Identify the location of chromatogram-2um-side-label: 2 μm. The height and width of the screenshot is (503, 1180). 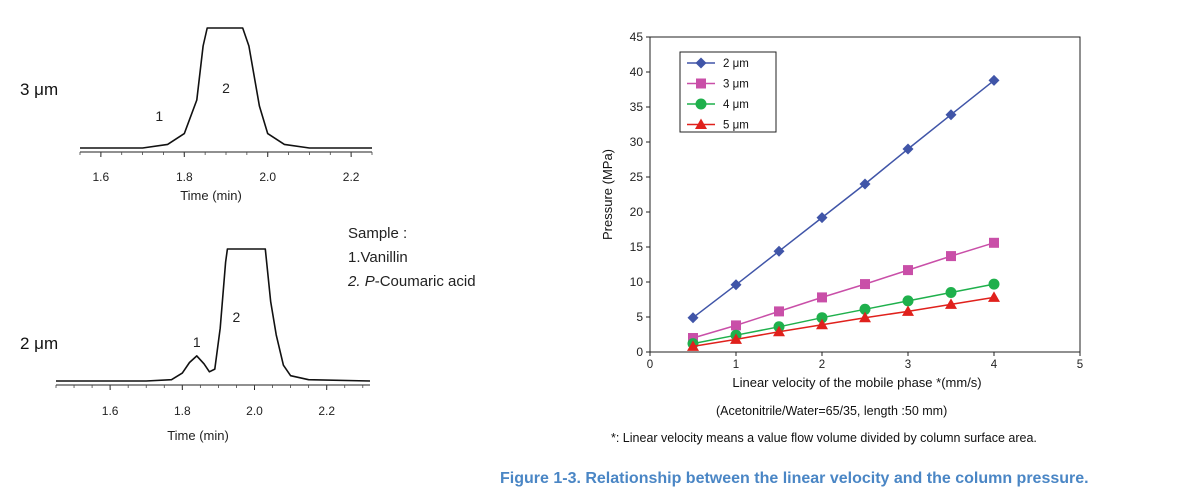
(39, 343).